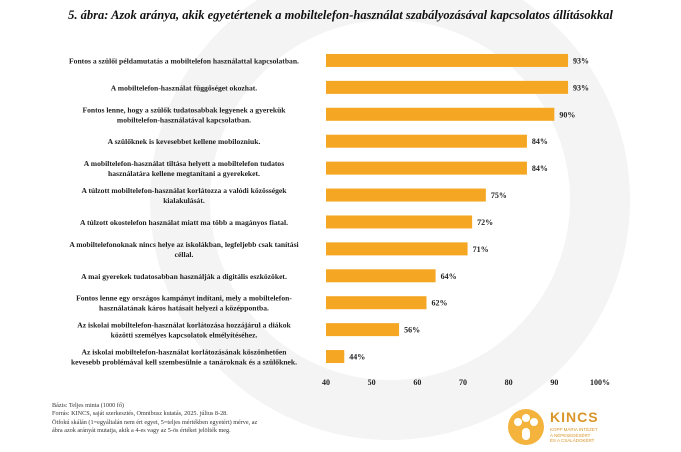  What do you see at coordinates (574, 417) in the screenshot?
I see `logo-name: KINCS` at bounding box center [574, 417].